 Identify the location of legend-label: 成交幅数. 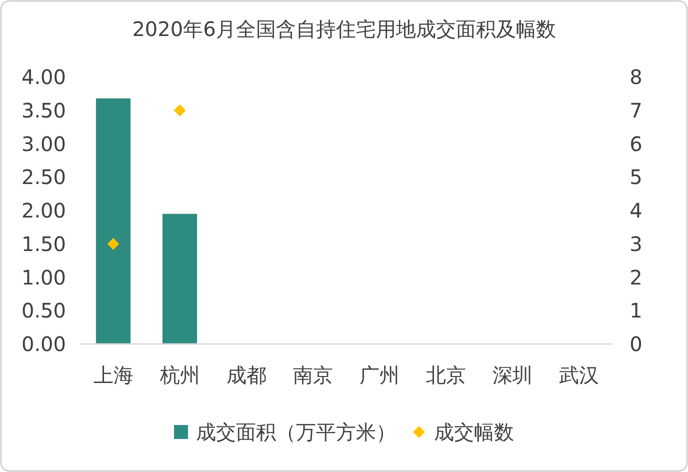
(474, 432).